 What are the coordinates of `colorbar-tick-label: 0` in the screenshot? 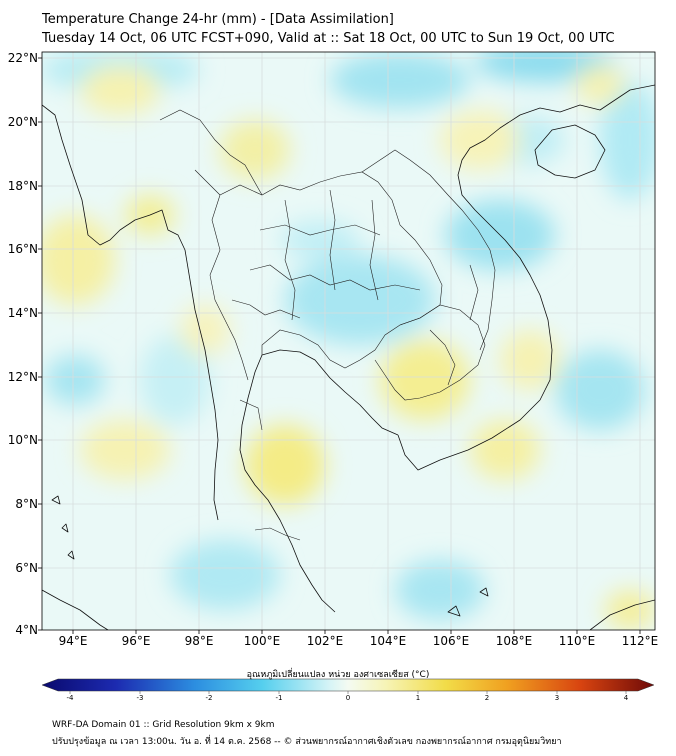 It's located at (348, 698).